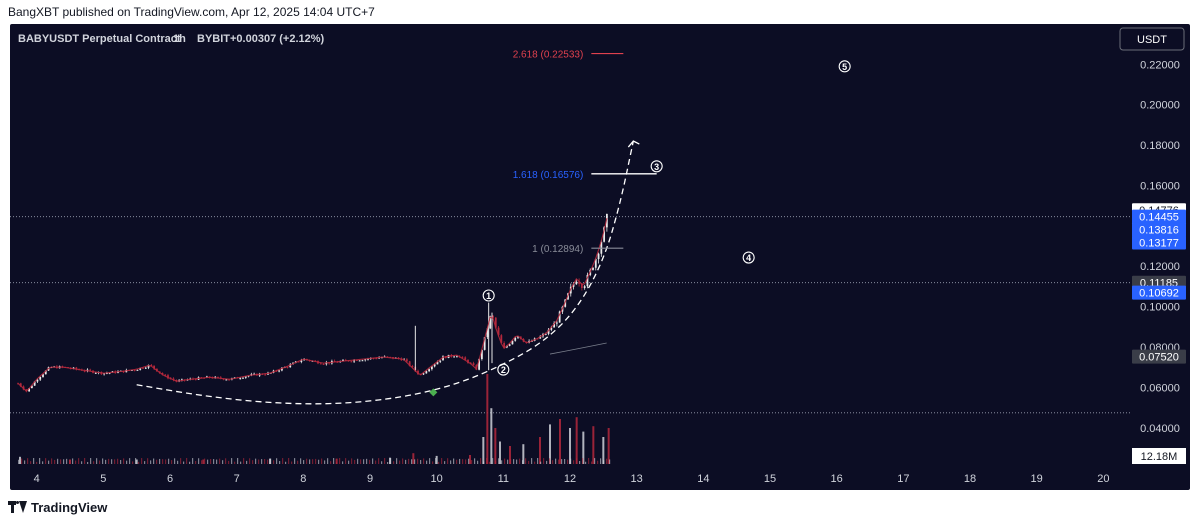 The height and width of the screenshot is (521, 1200). I want to click on wave-label-1: 1, so click(488, 295).